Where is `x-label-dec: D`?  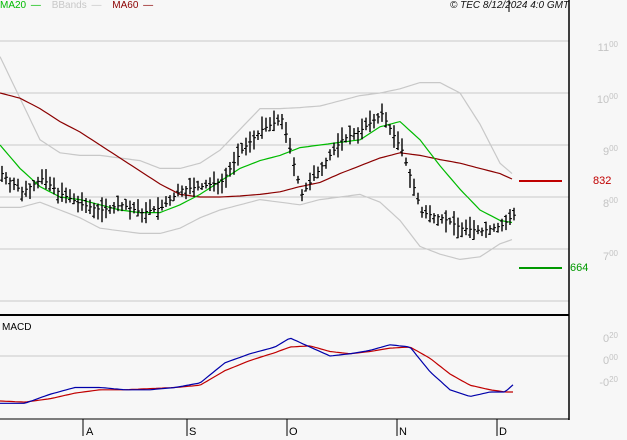 x-label-dec: D is located at coordinates (503, 432).